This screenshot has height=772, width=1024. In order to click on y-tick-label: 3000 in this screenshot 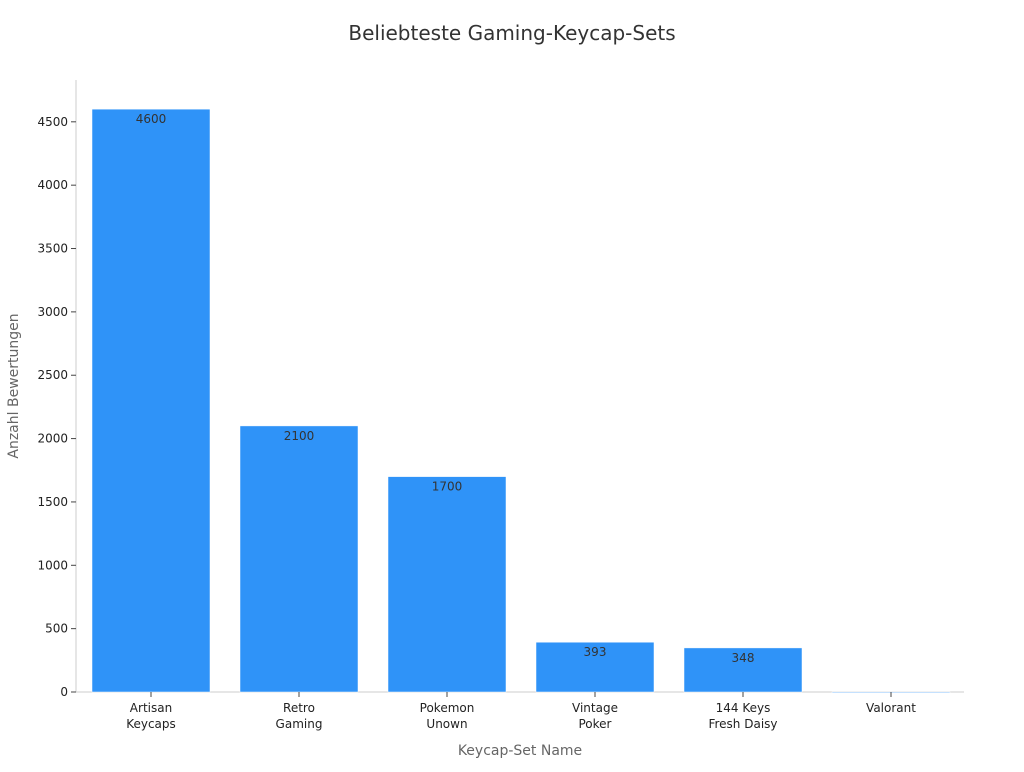, I will do `click(52, 312)`.